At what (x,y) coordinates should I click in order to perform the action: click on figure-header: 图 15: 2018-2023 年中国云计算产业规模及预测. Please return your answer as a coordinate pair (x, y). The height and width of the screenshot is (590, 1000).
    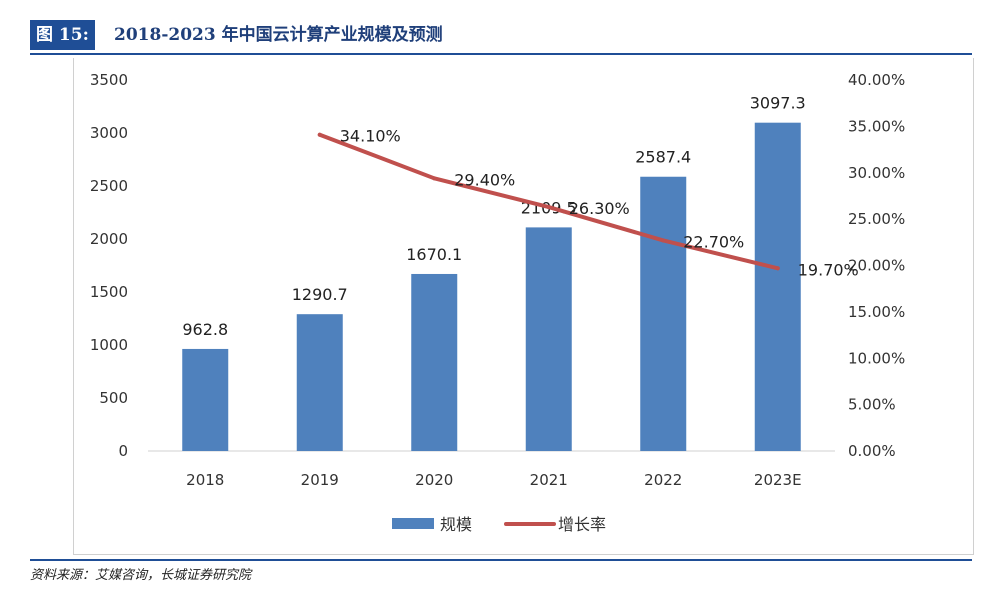
    Looking at the image, I should click on (501, 35).